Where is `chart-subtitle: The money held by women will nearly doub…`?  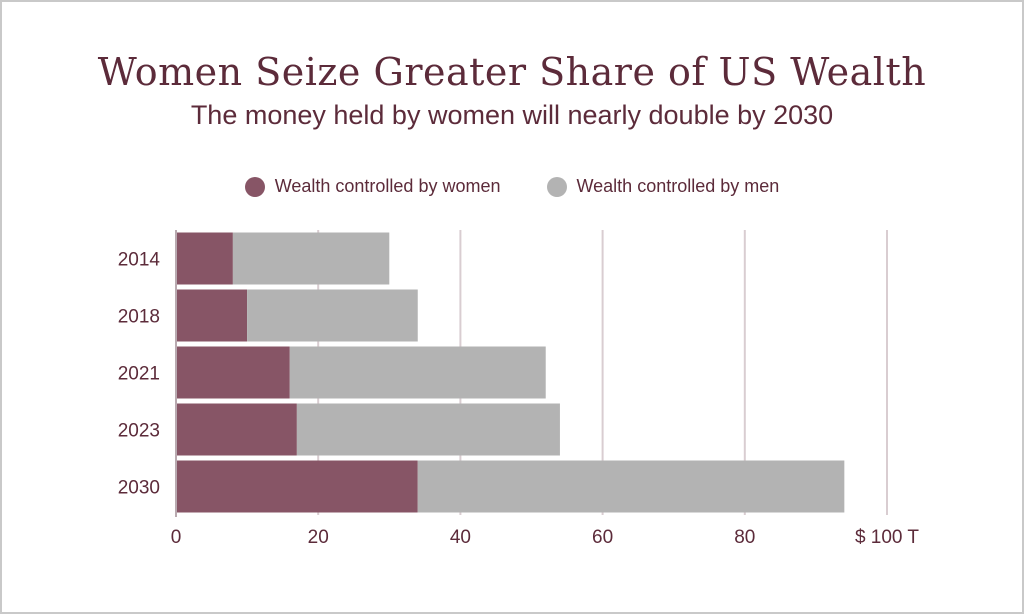 chart-subtitle: The money held by women will nearly doub… is located at coordinates (512, 115).